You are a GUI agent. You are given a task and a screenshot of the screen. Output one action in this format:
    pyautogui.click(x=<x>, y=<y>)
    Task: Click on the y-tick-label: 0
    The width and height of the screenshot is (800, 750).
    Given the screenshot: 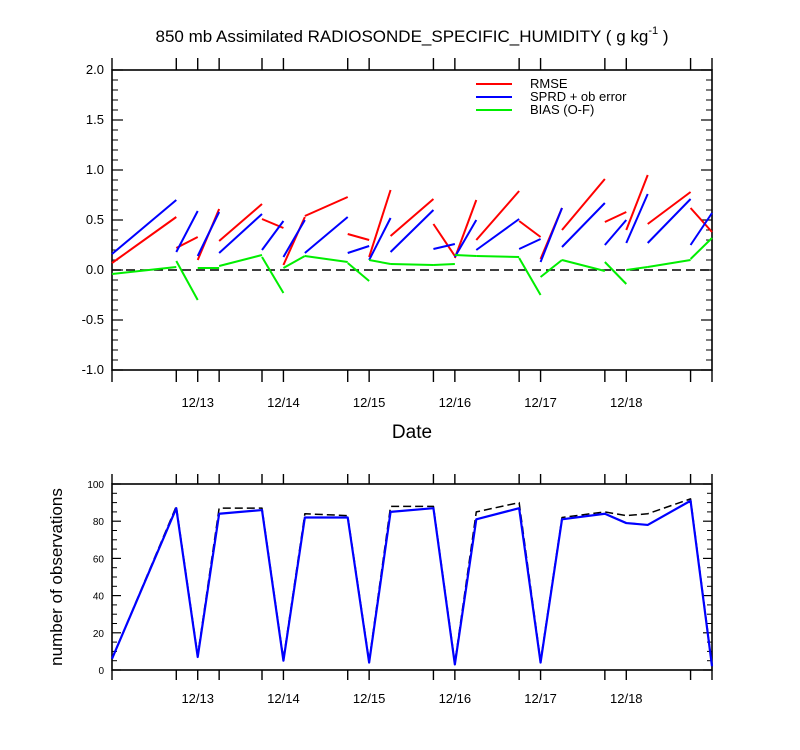 What is the action you would take?
    pyautogui.click(x=101, y=671)
    